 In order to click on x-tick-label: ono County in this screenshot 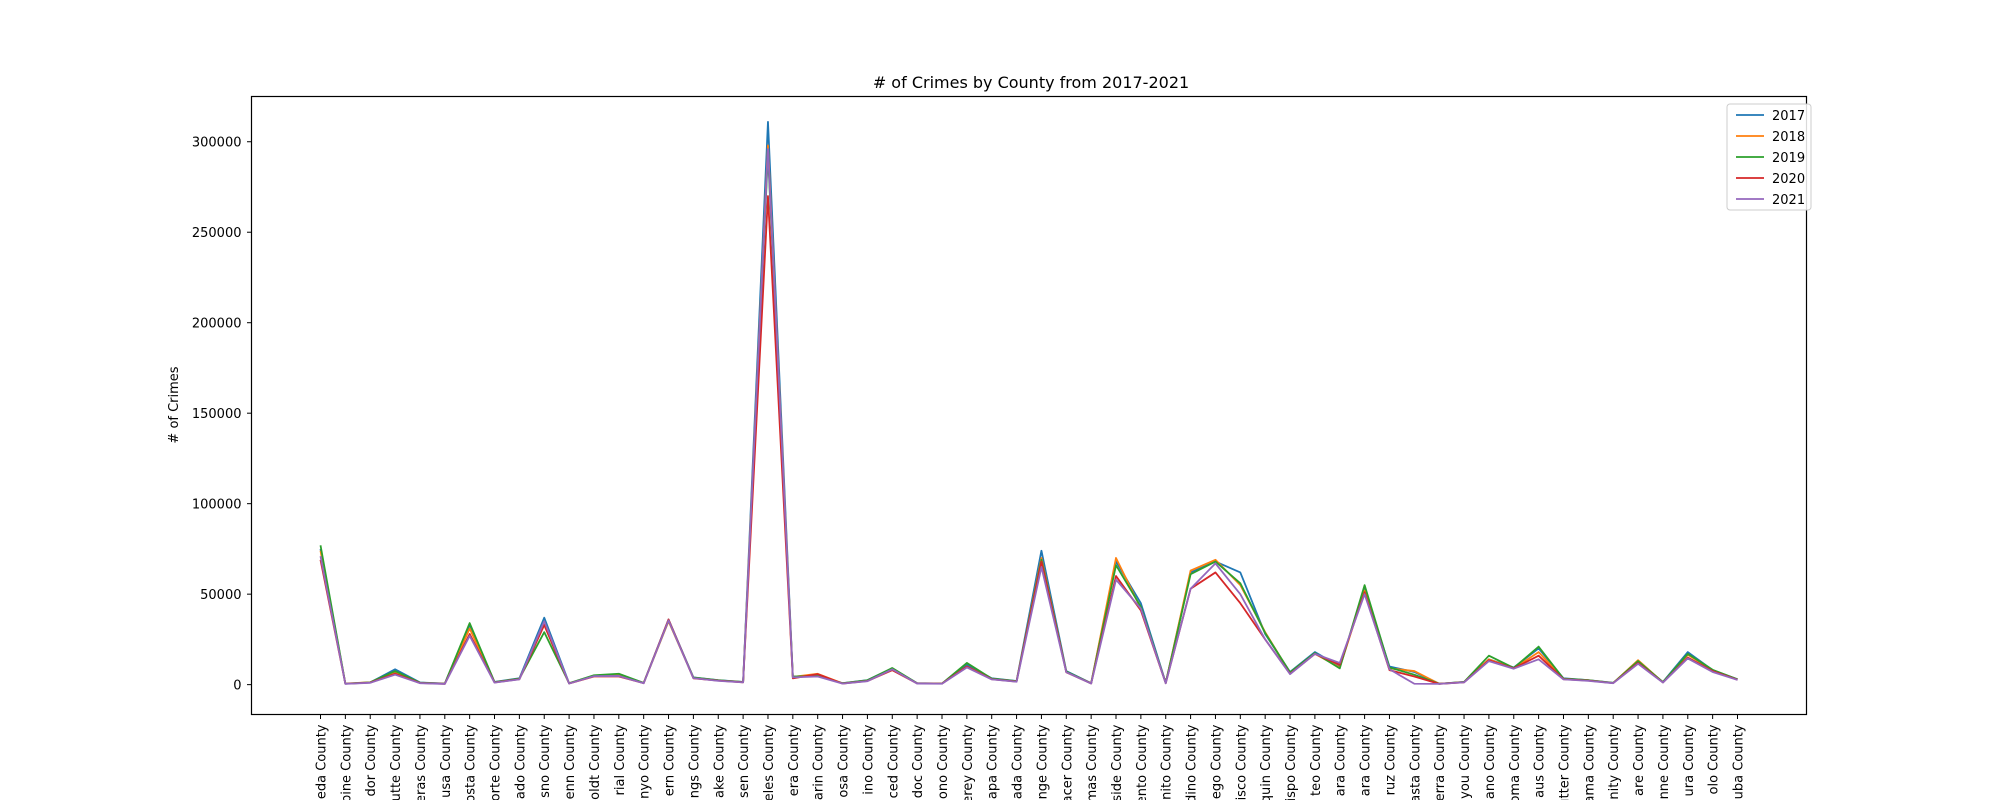, I will do `click(943, 761)`.